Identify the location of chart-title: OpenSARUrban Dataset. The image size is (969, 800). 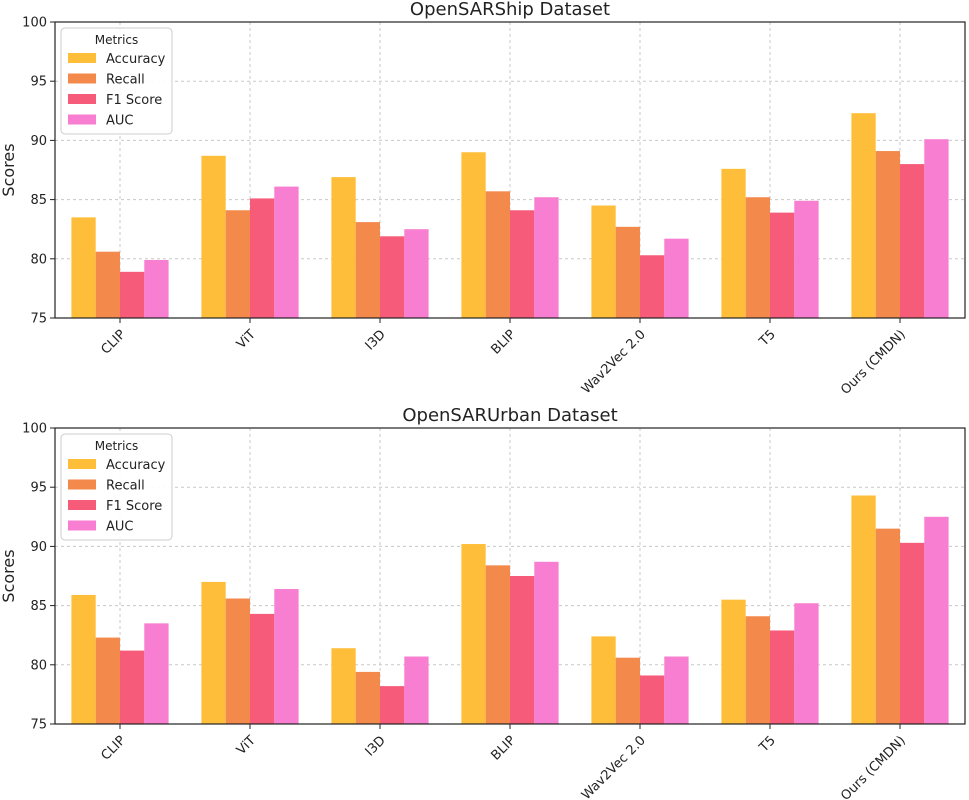
(509, 415).